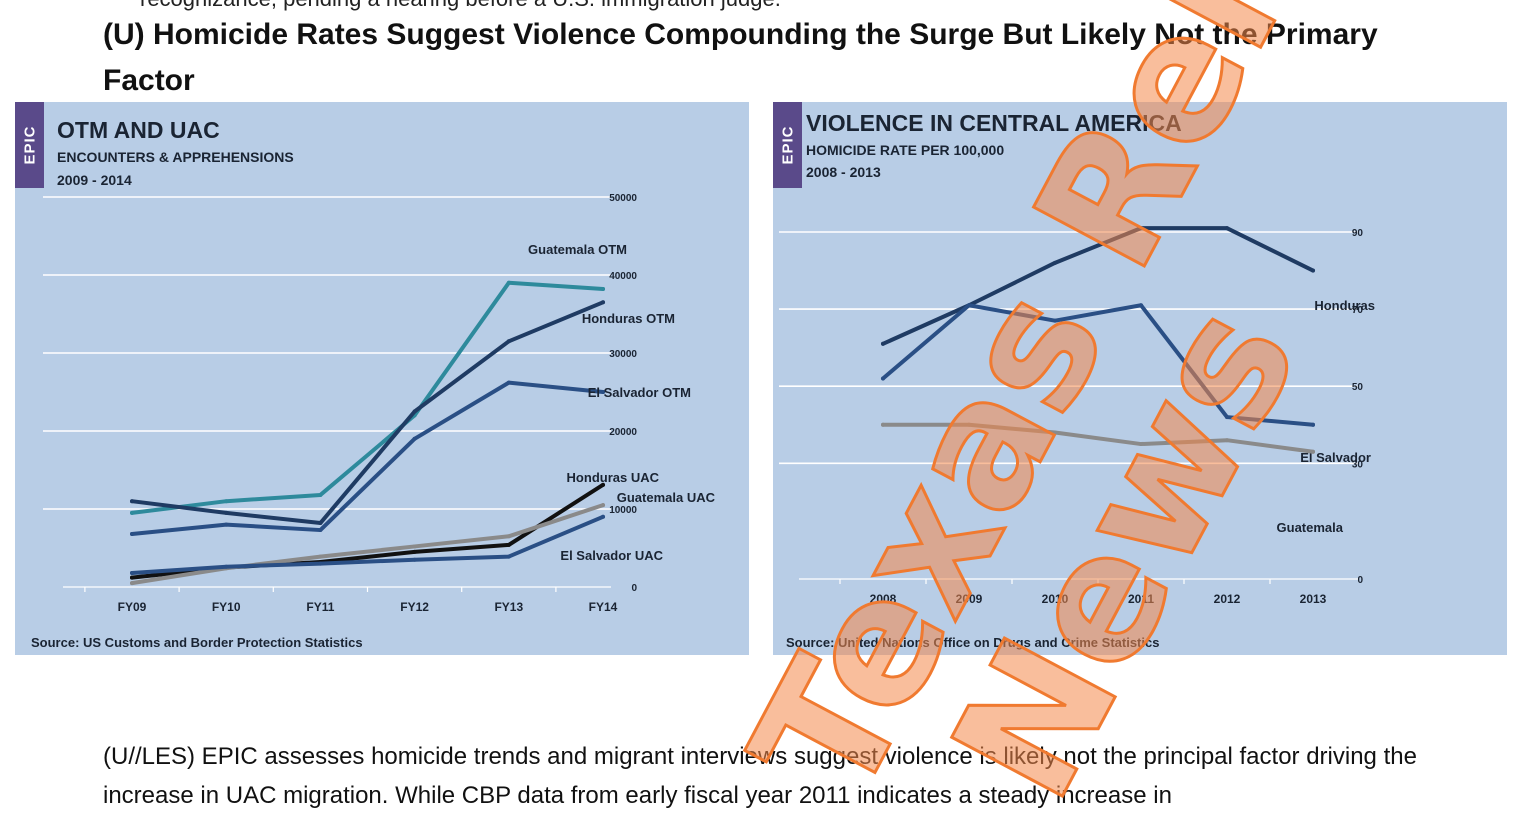  I want to click on x-tick-label: 2012, so click(1227, 599).